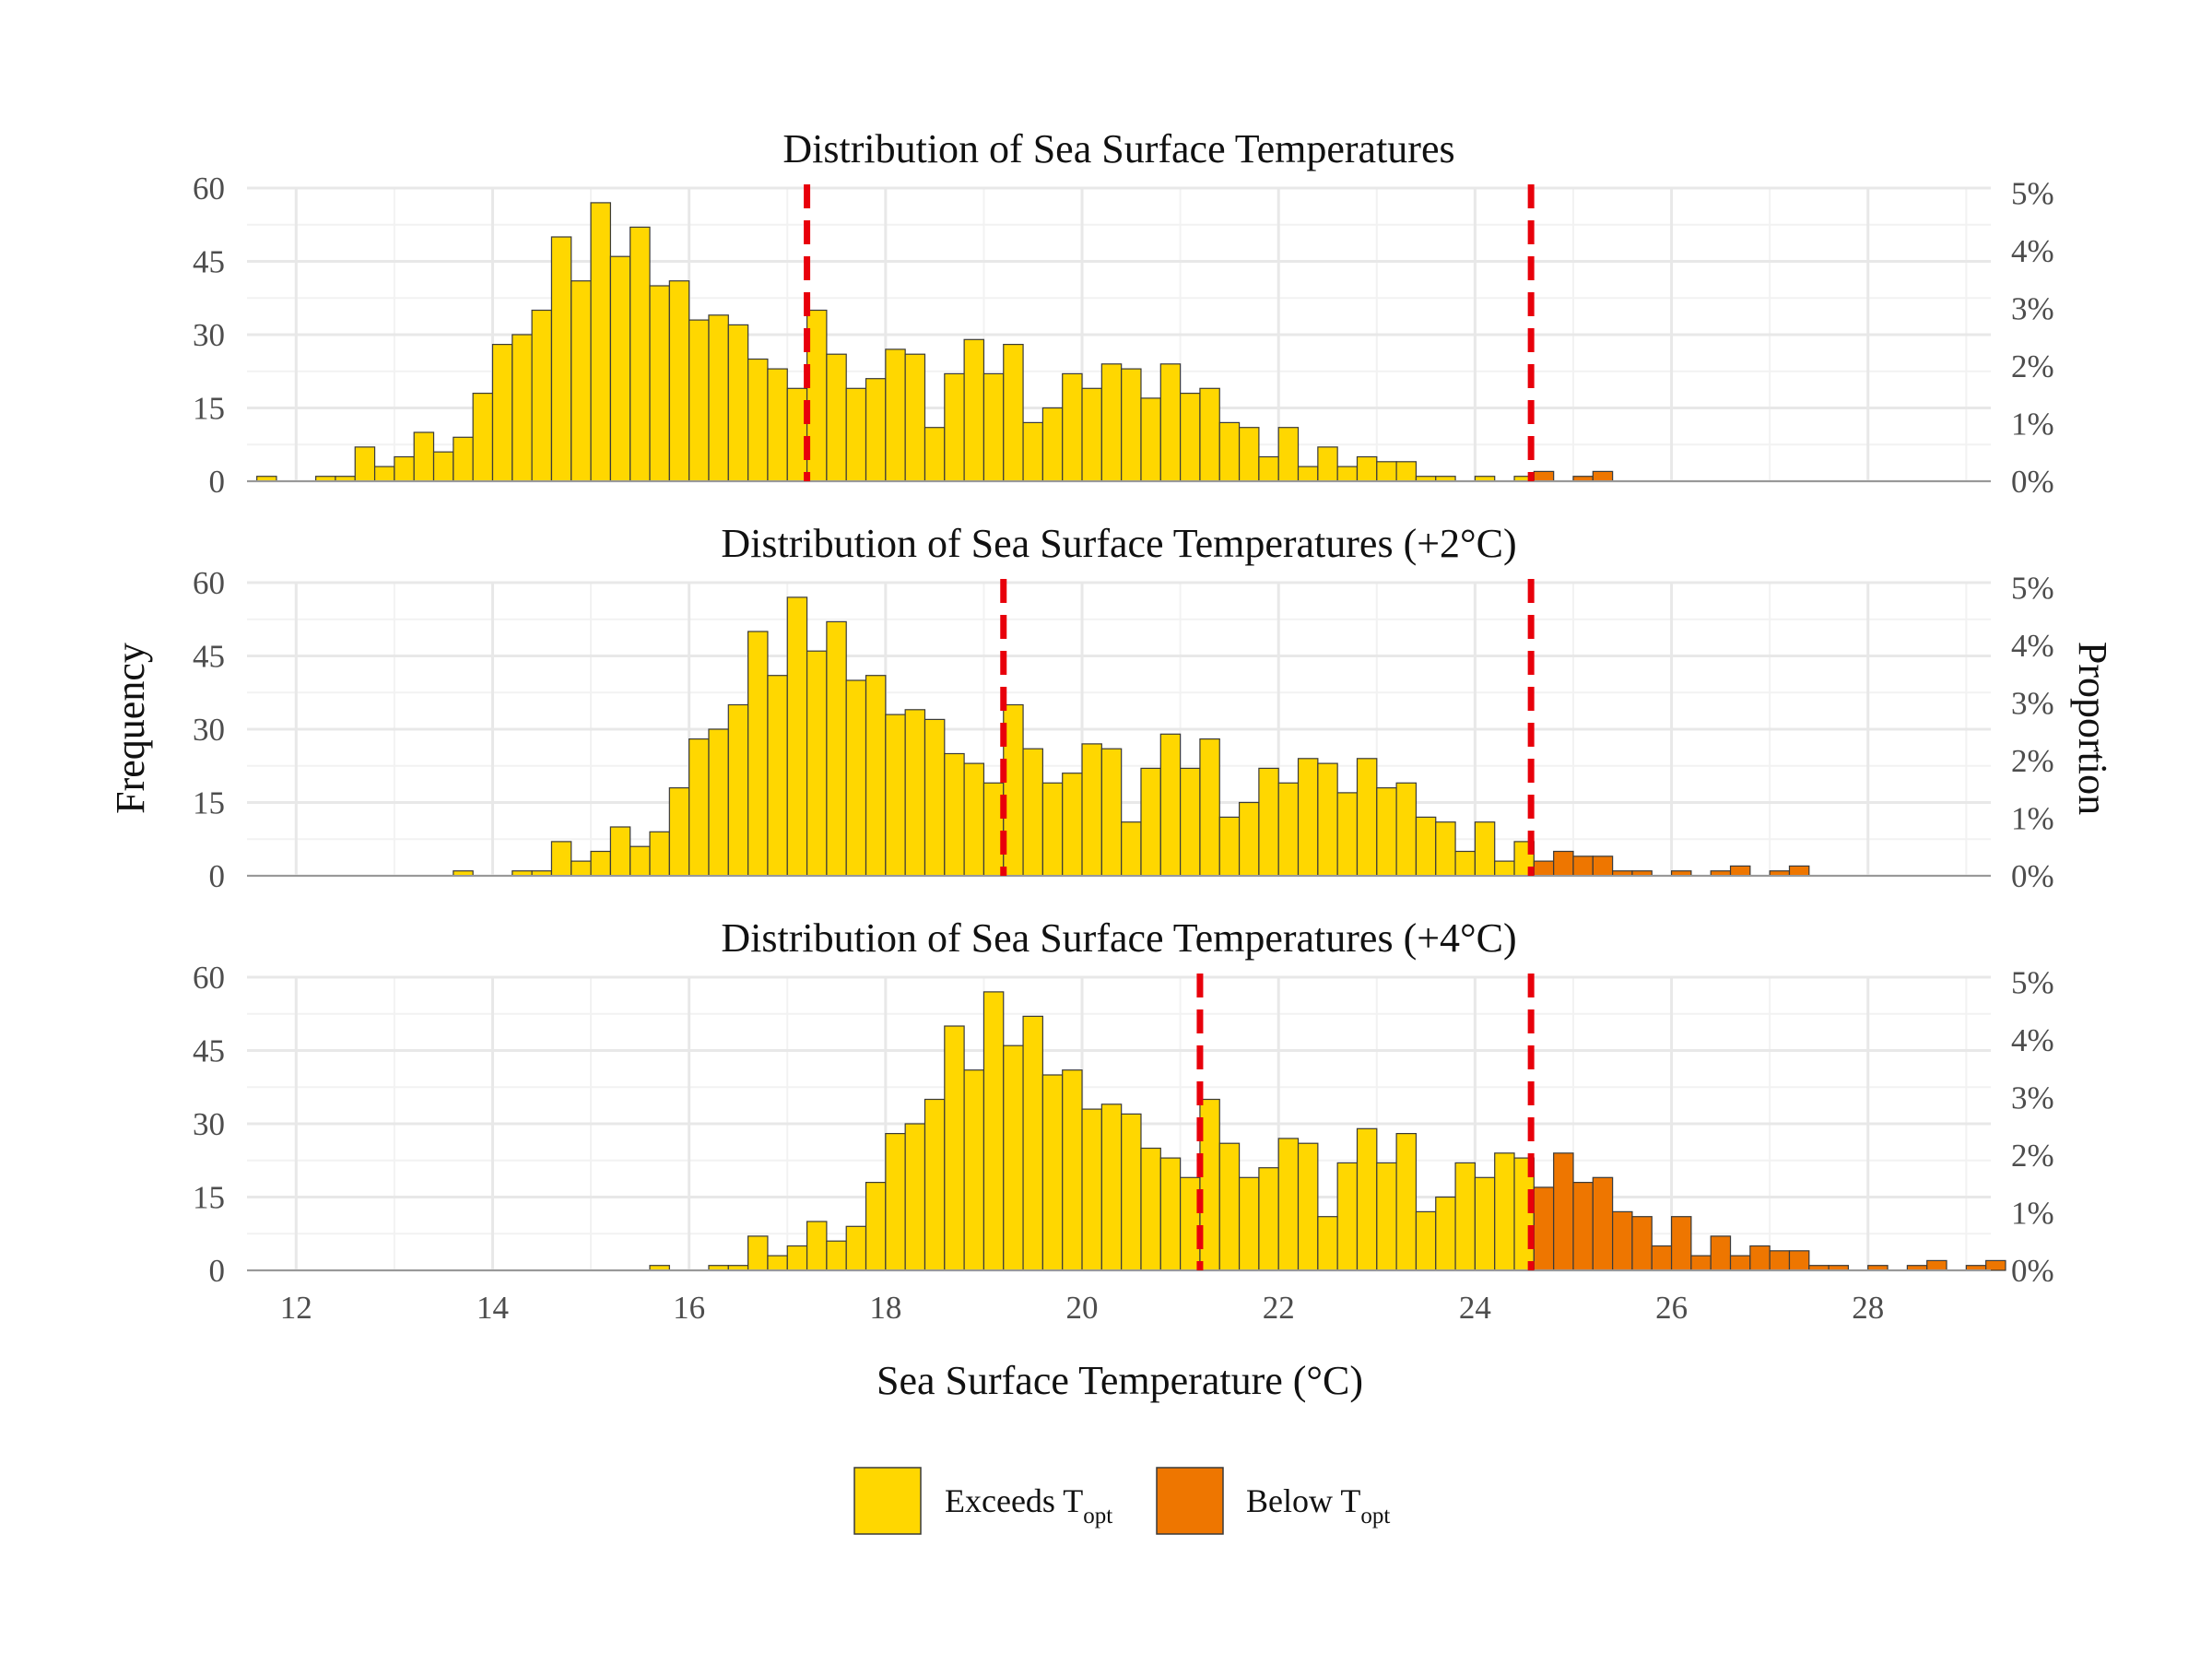 The width and height of the screenshot is (2212, 1664). I want to click on y-tick-label: 0, so click(217, 482).